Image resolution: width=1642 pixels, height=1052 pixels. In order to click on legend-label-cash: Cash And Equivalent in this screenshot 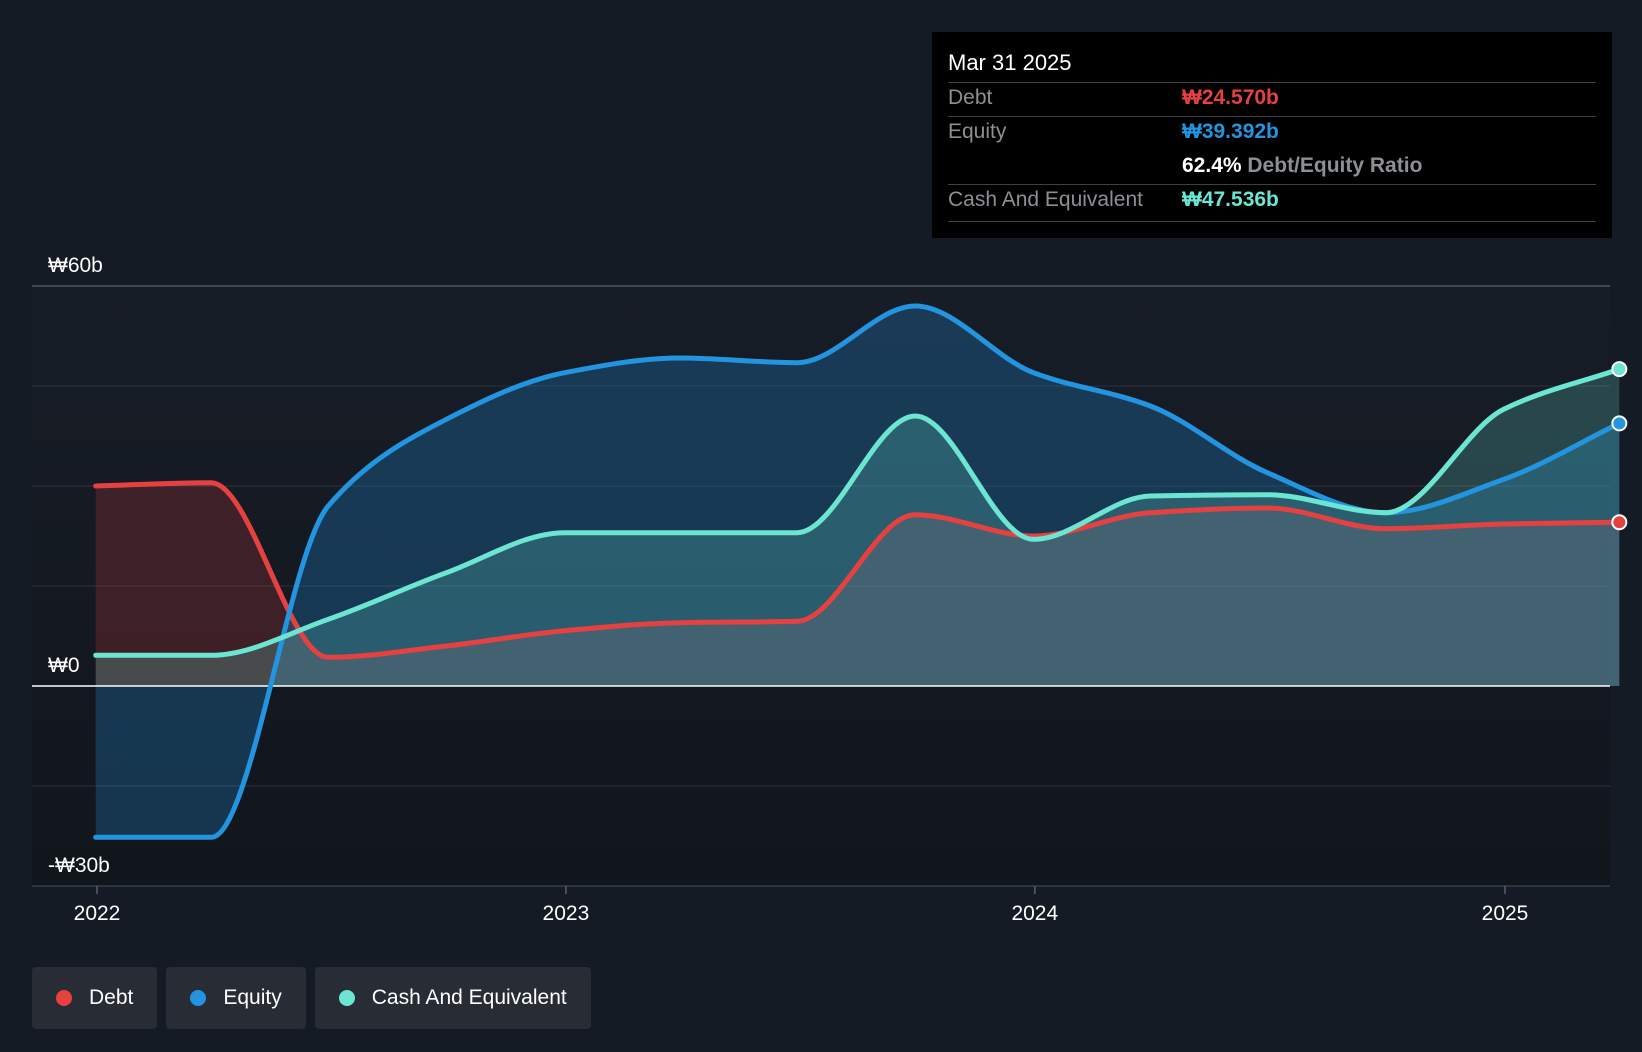, I will do `click(469, 997)`.